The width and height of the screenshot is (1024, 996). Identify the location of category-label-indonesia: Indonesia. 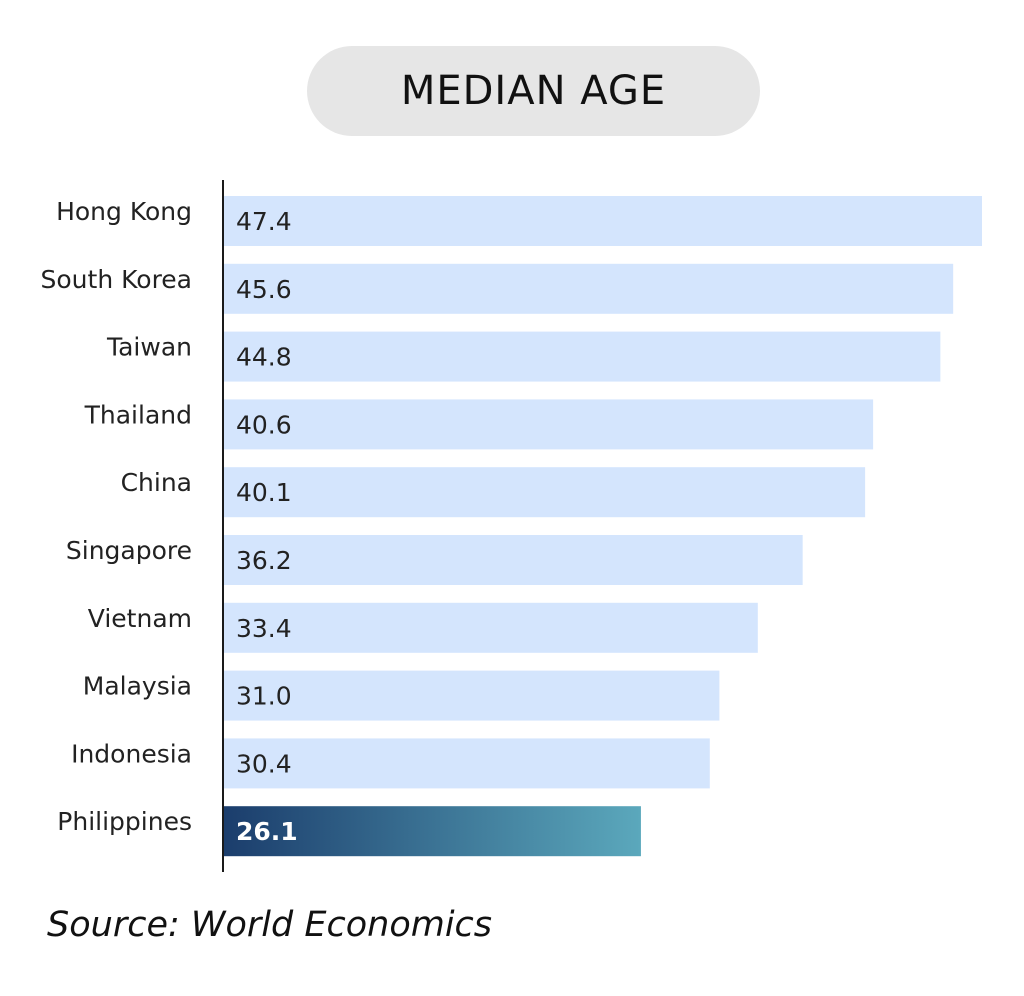
(131, 753).